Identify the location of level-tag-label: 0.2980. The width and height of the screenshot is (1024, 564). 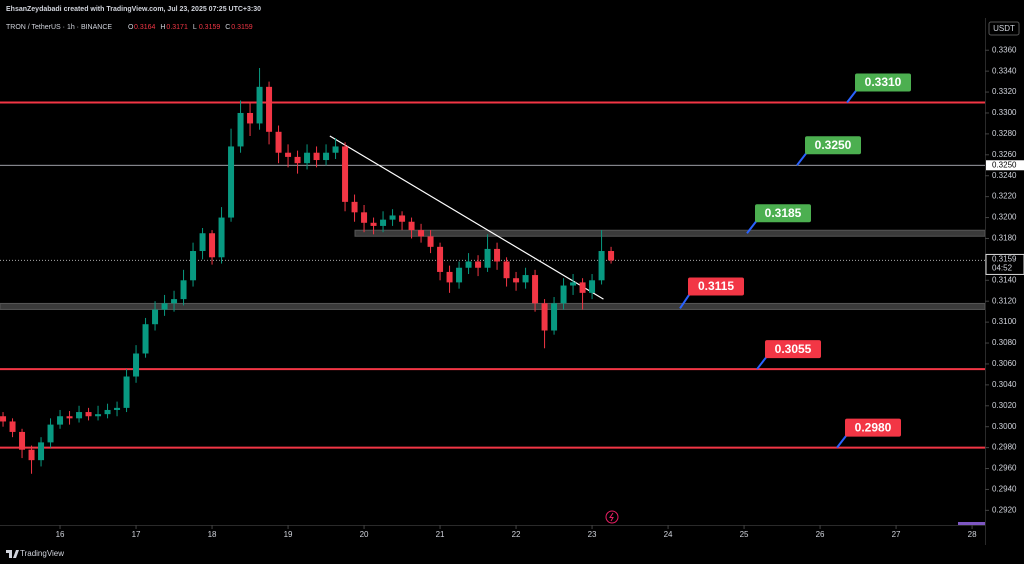
(873, 427).